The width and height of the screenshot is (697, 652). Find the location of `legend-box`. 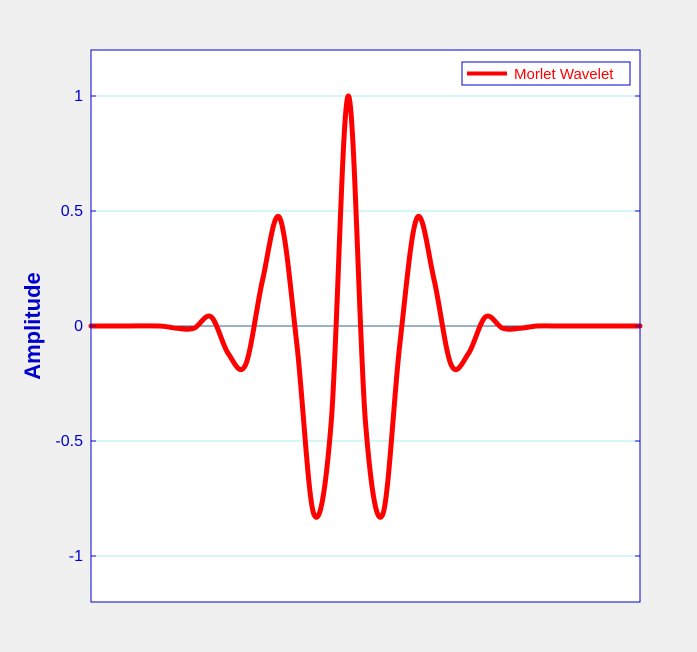

legend-box is located at coordinates (546, 73).